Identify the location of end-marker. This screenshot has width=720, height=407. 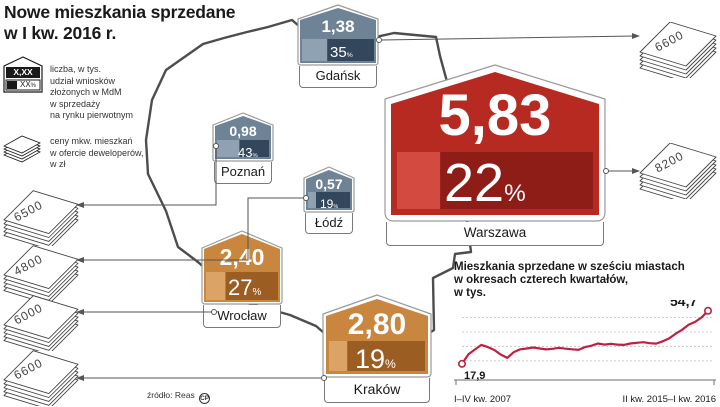
(708, 310).